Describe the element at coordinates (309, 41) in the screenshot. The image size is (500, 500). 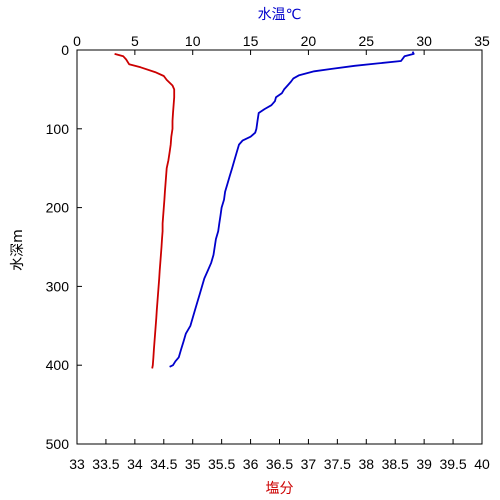
I see `temperature-tick-label: 20` at that location.